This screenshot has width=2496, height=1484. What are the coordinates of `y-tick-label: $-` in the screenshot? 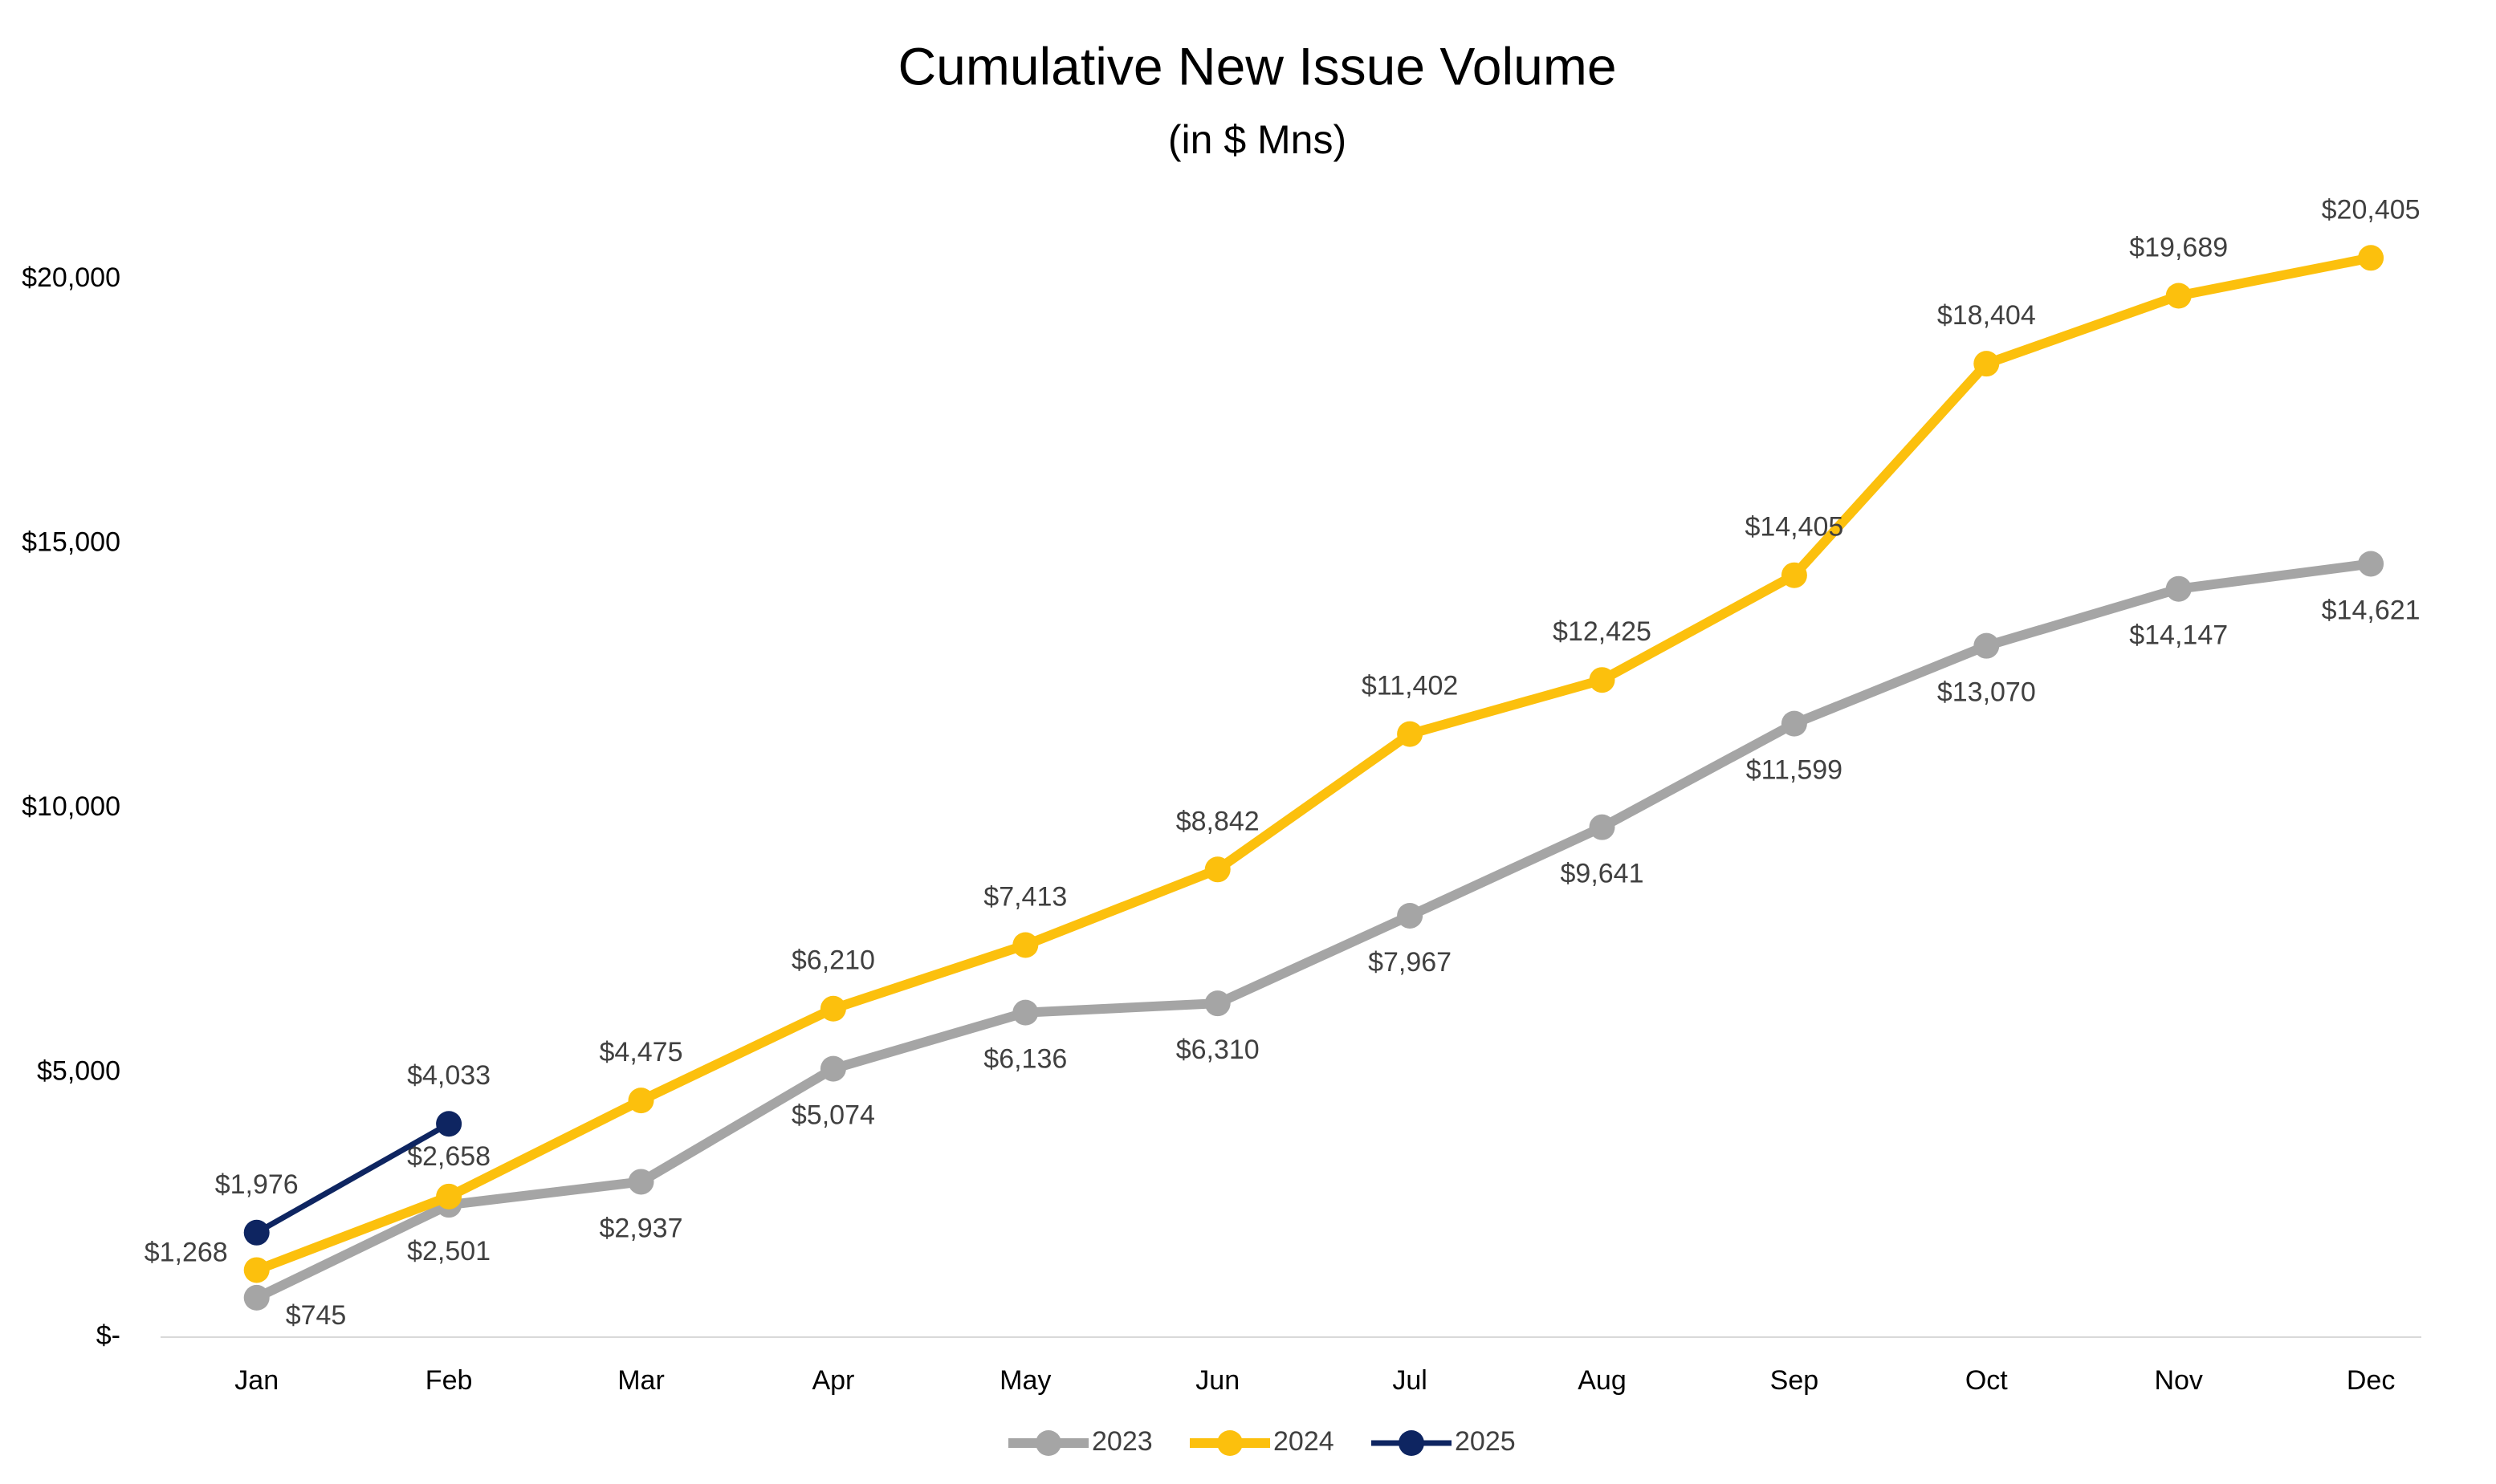 It's located at (108, 1335).